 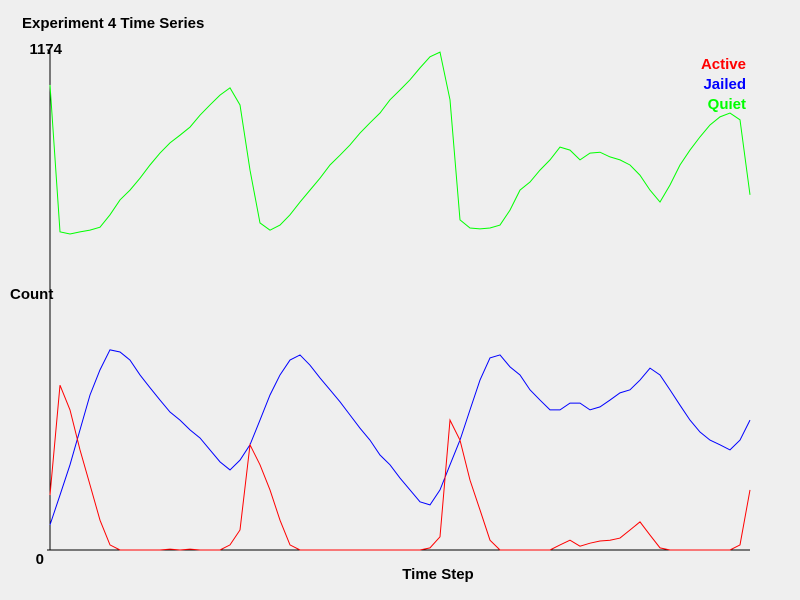 I want to click on x-axis-label: Time Step, so click(x=437, y=574).